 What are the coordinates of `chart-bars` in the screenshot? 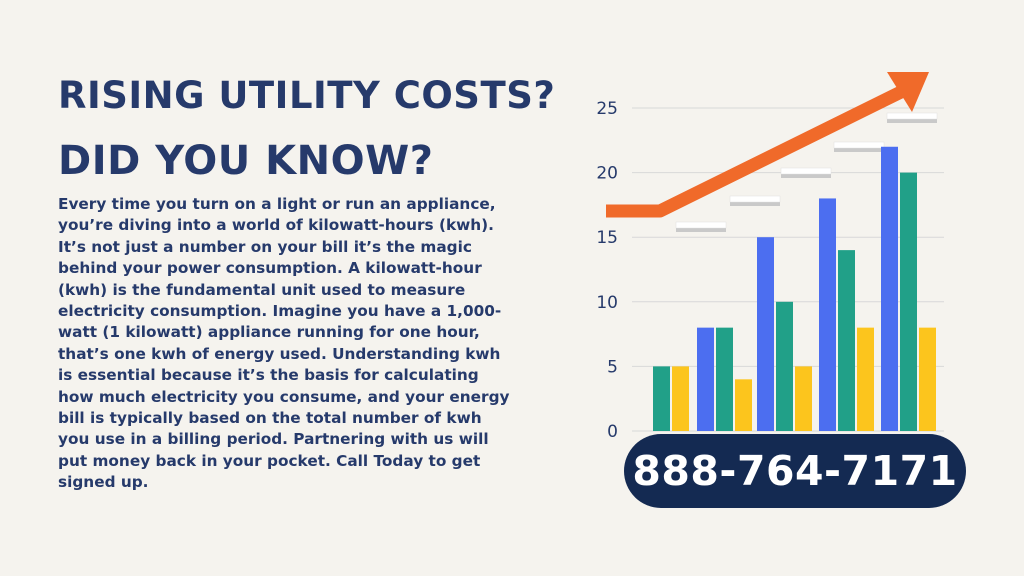 It's located at (794, 288).